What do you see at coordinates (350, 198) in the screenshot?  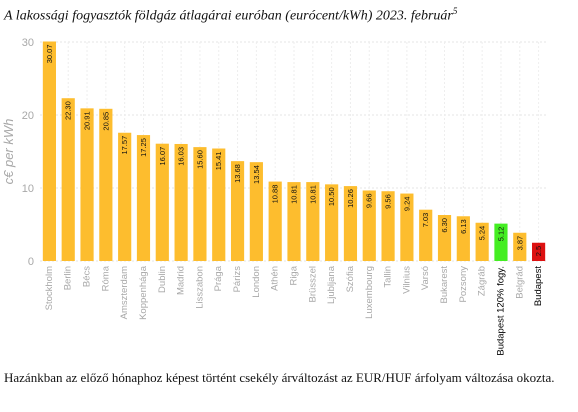 I see `bar-value-label: 10.26` at bounding box center [350, 198].